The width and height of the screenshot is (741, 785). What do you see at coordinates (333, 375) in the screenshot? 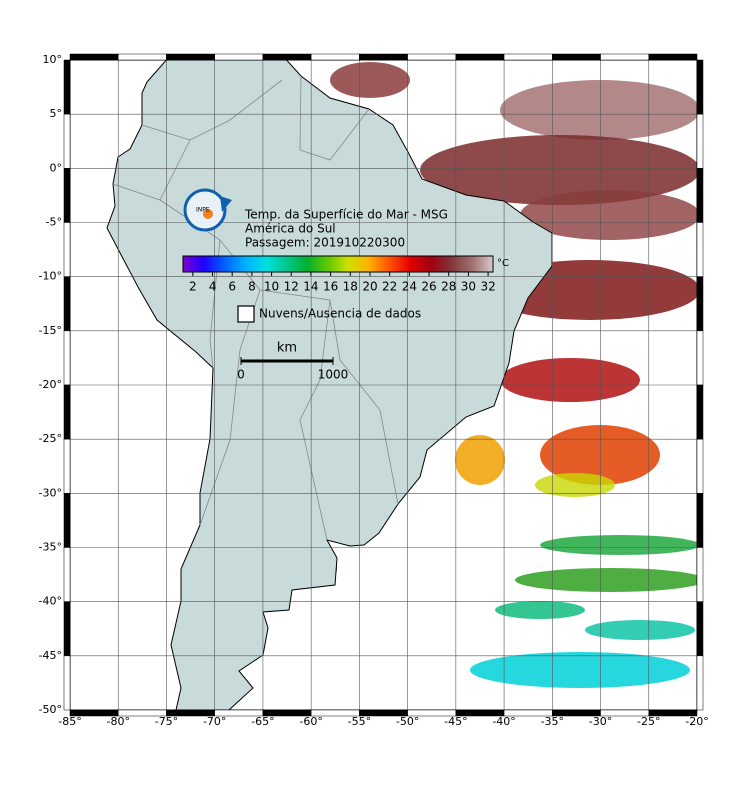
I see `scale-tick-label: 1000` at bounding box center [333, 375].